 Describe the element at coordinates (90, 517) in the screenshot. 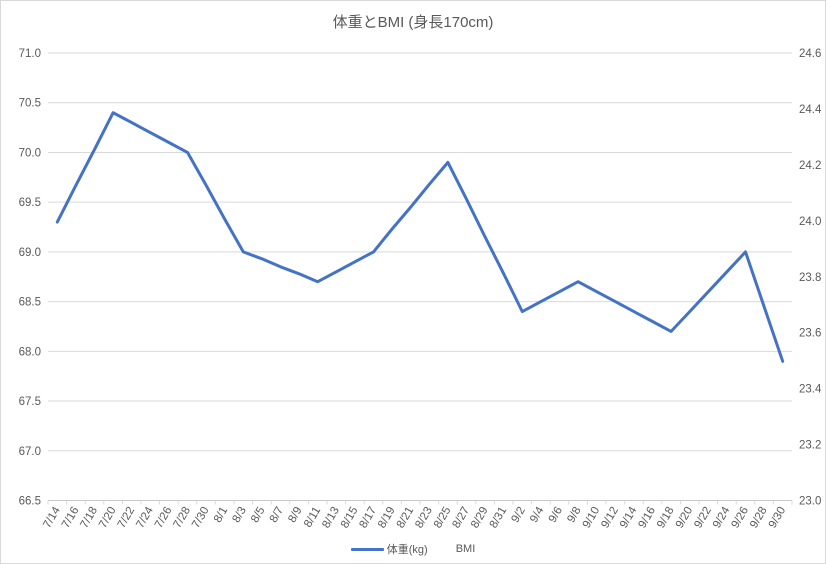

I see `x-axis-label: 7/18` at that location.